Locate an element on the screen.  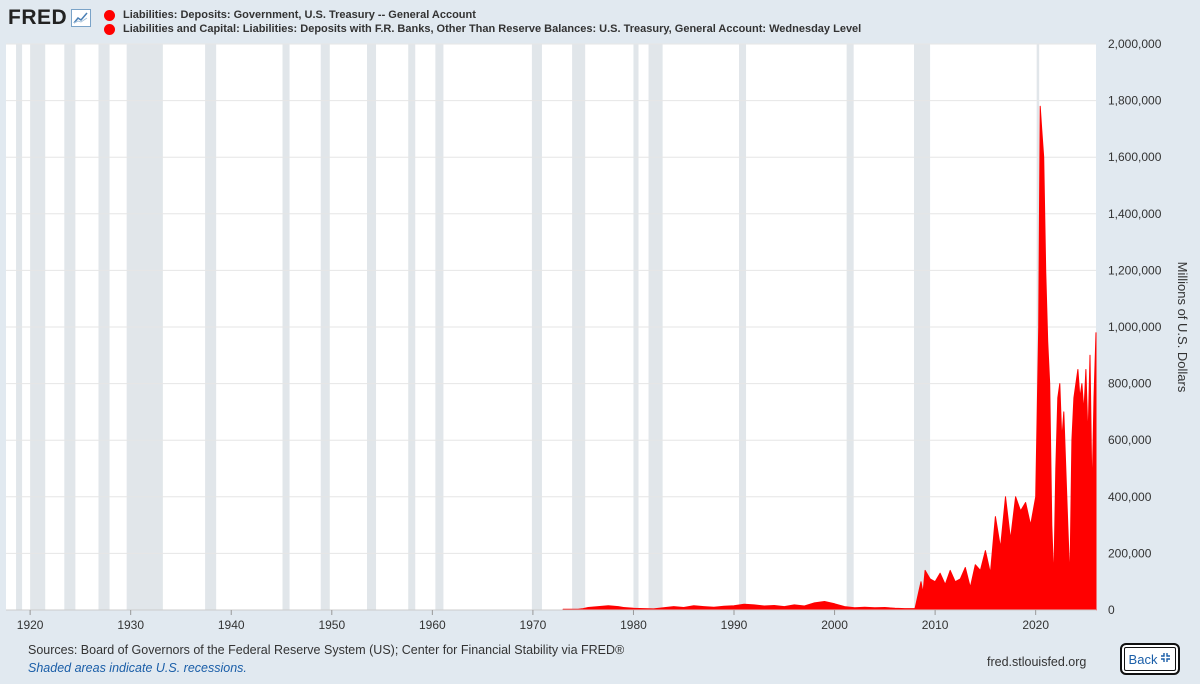
logo-text: FRED is located at coordinates (38, 17).